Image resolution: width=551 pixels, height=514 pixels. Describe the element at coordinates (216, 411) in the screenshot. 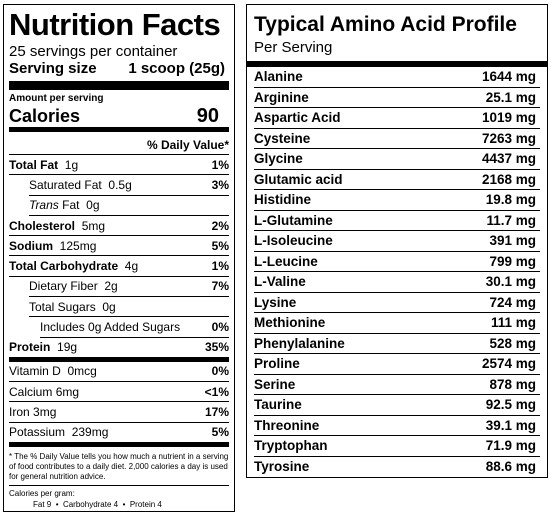

I see `nutrient-pct: 17%` at that location.